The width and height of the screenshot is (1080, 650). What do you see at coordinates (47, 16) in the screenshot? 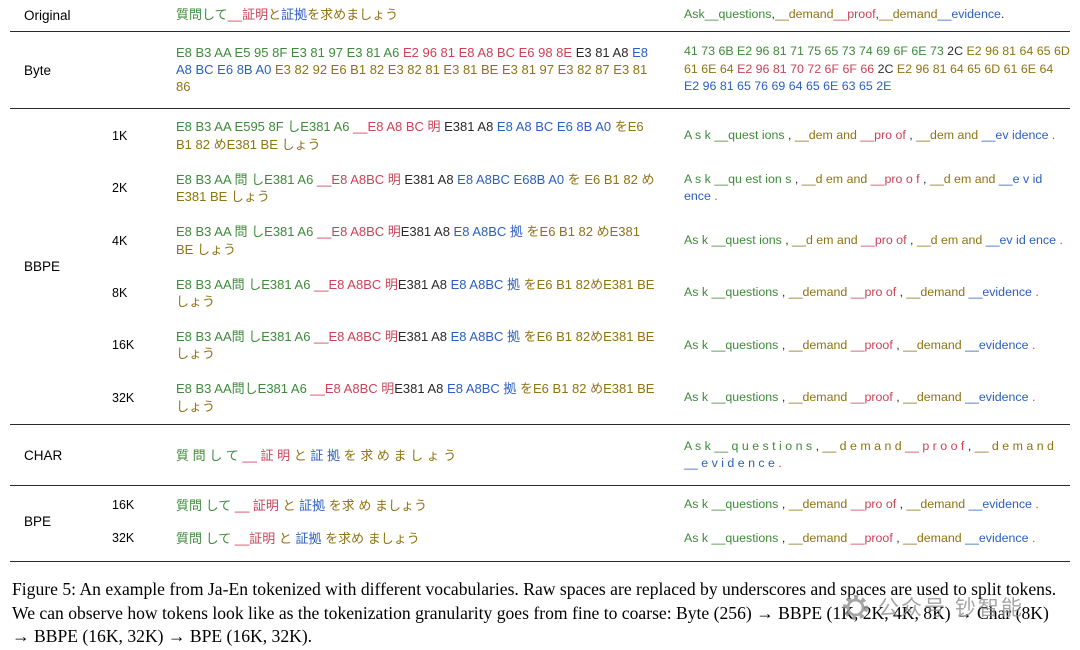
I see `row-group-label: Original` at bounding box center [47, 16].